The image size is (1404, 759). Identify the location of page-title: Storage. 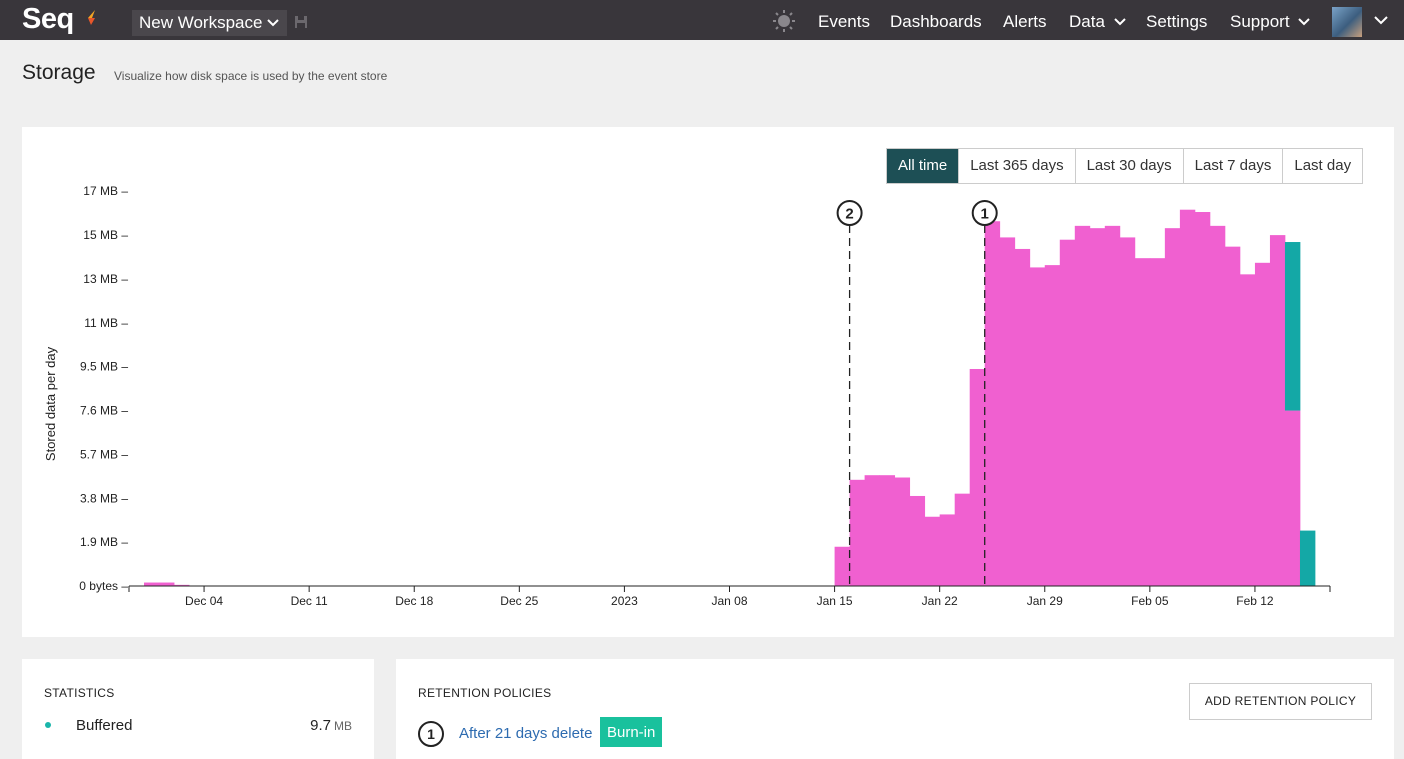
(59, 72).